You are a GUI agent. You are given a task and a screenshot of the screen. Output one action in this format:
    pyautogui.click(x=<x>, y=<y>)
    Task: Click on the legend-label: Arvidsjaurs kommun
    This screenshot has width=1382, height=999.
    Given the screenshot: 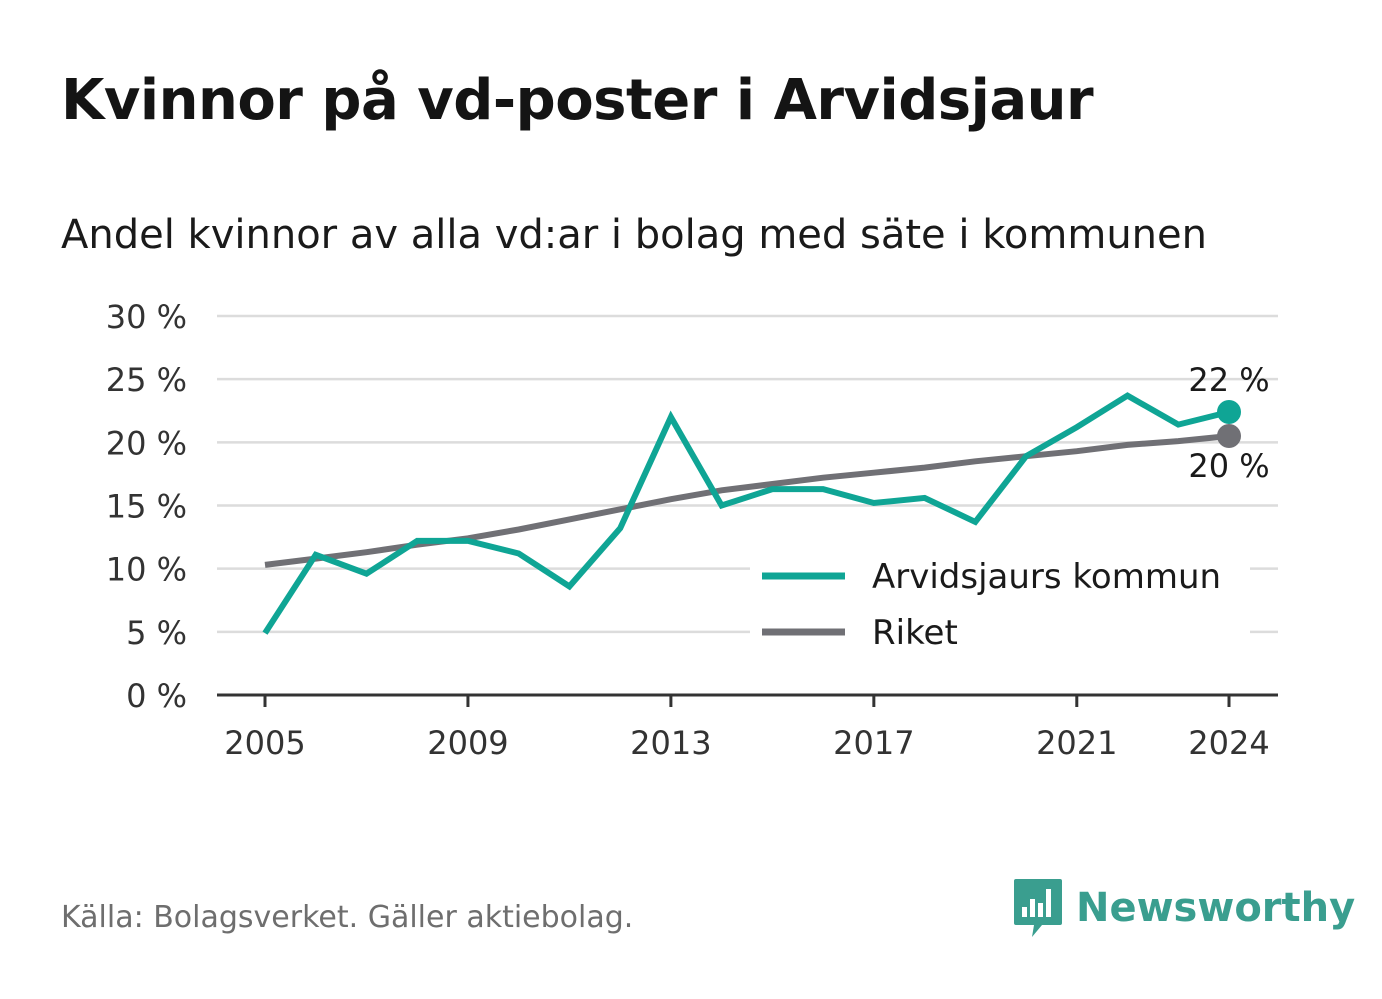 What is the action you would take?
    pyautogui.click(x=1046, y=577)
    